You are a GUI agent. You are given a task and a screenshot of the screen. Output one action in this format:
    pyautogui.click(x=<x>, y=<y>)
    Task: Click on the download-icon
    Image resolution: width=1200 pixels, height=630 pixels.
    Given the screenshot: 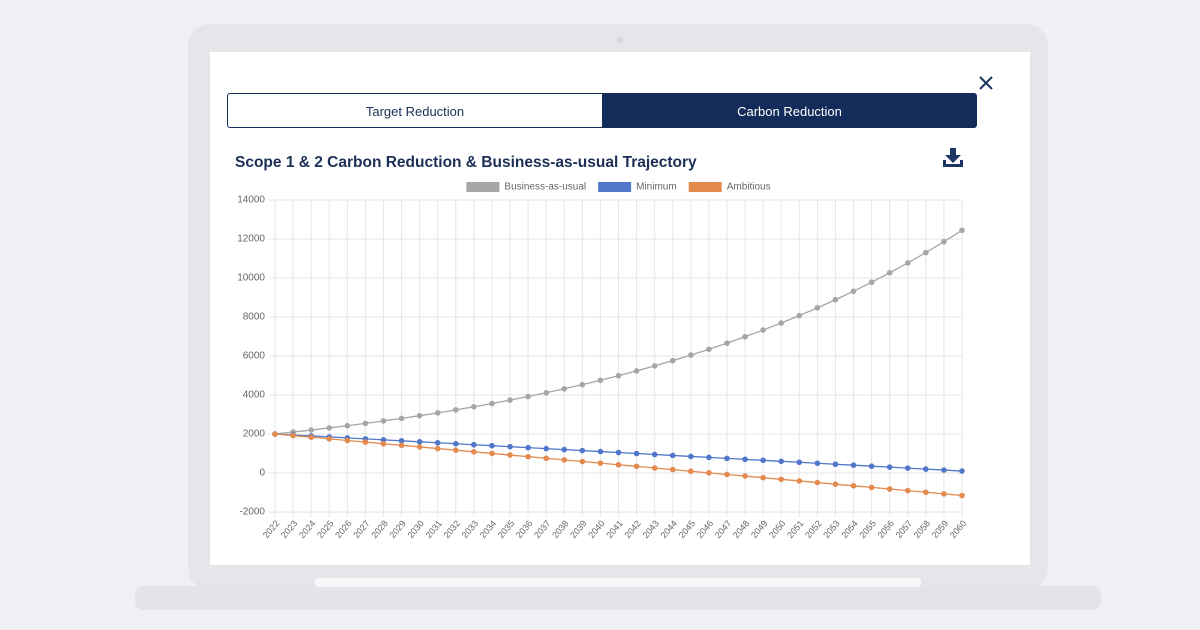 What is the action you would take?
    pyautogui.click(x=953, y=157)
    